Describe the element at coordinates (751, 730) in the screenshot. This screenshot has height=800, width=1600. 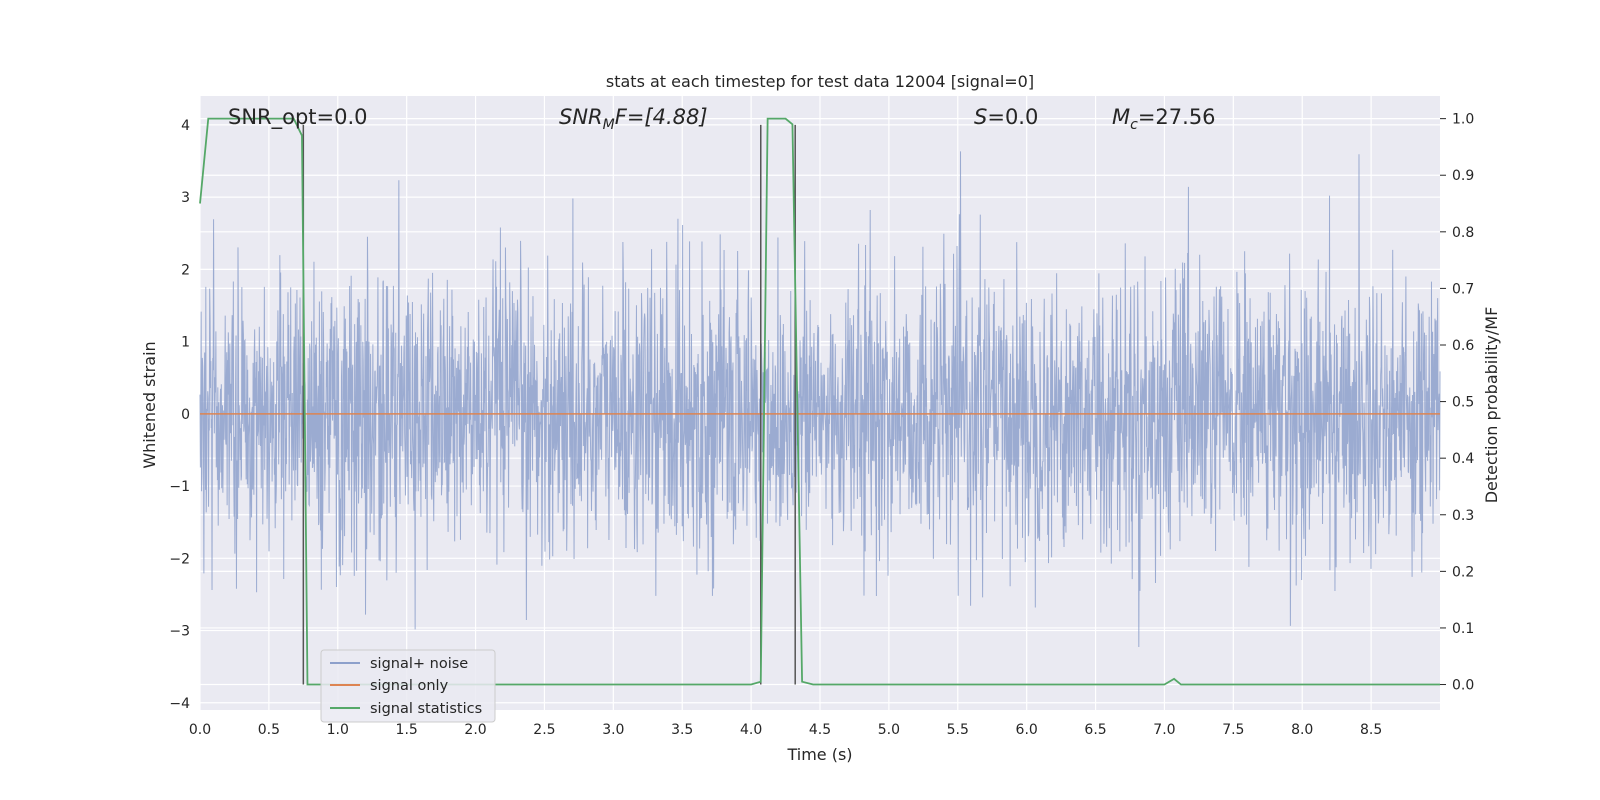
I see `x-tick-label: 4.0` at that location.